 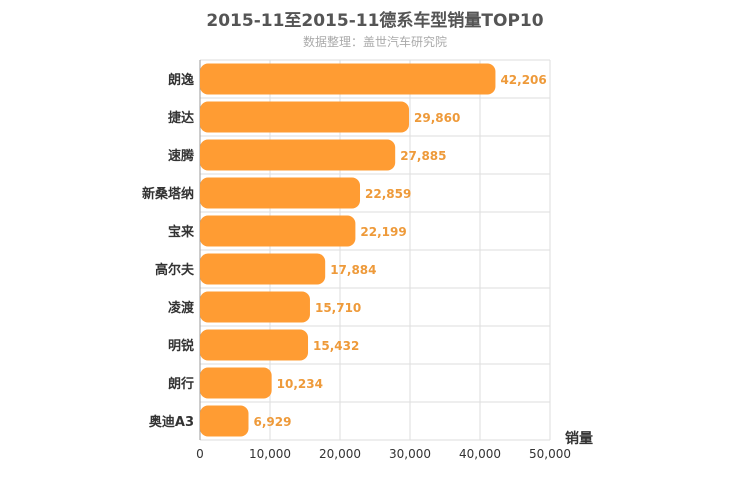 I want to click on chart-title: 2015-11至2015-11德系车型销量TOP10, so click(x=375, y=21).